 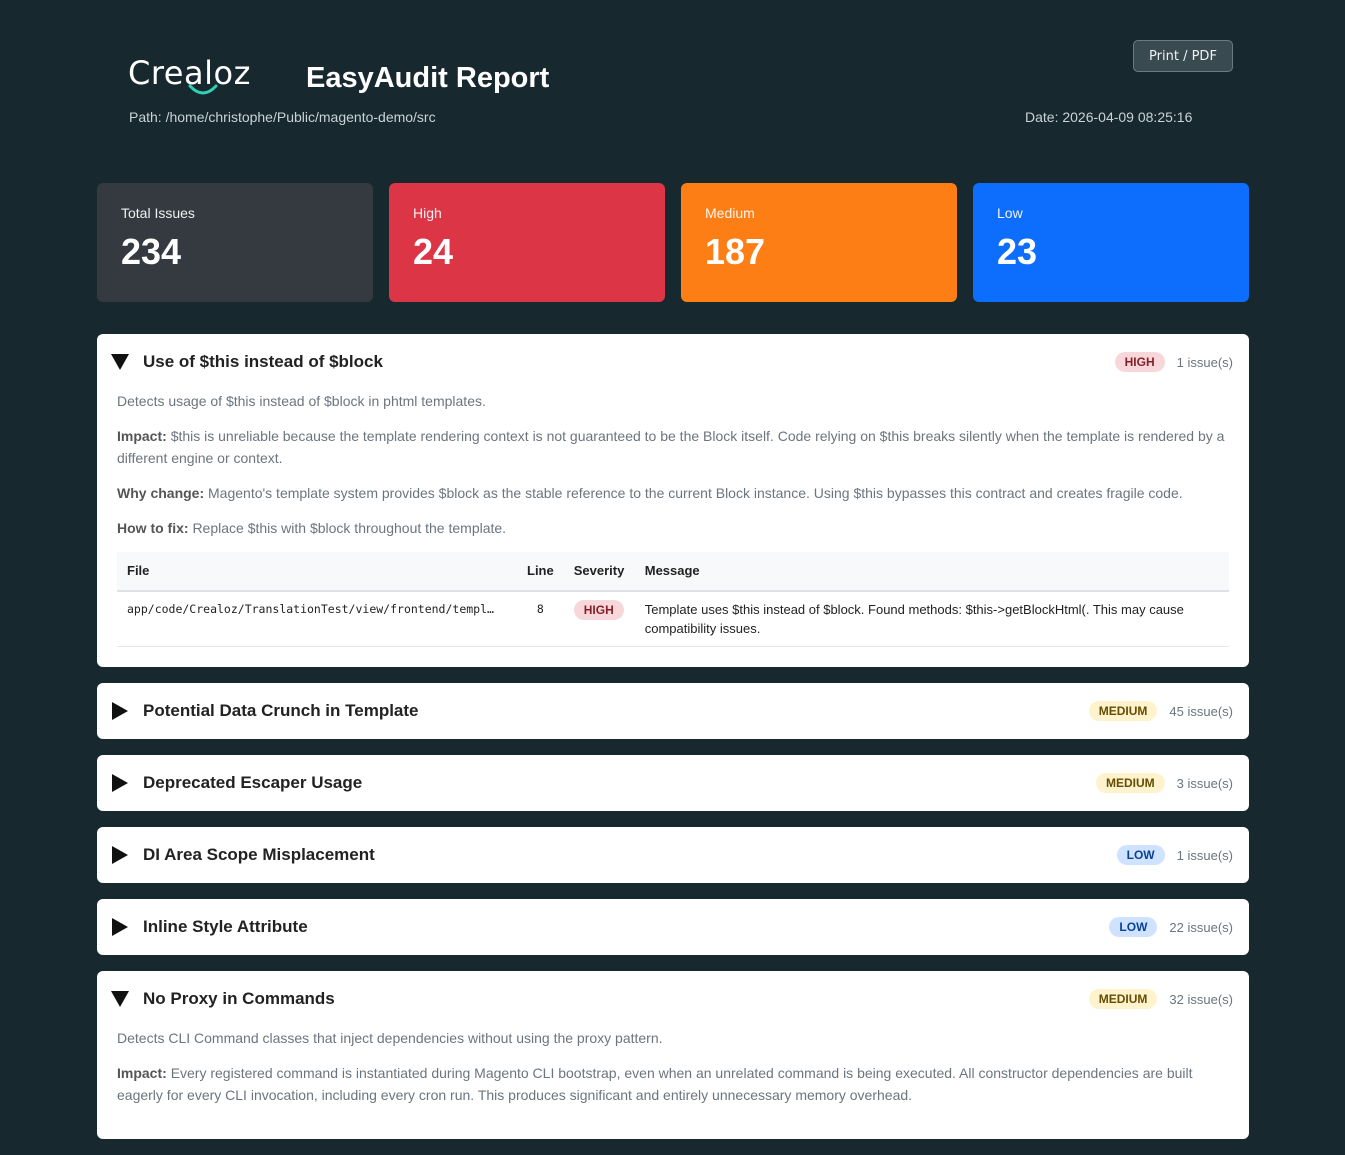 I want to click on issue-count: 45 issue(s), so click(x=1201, y=711).